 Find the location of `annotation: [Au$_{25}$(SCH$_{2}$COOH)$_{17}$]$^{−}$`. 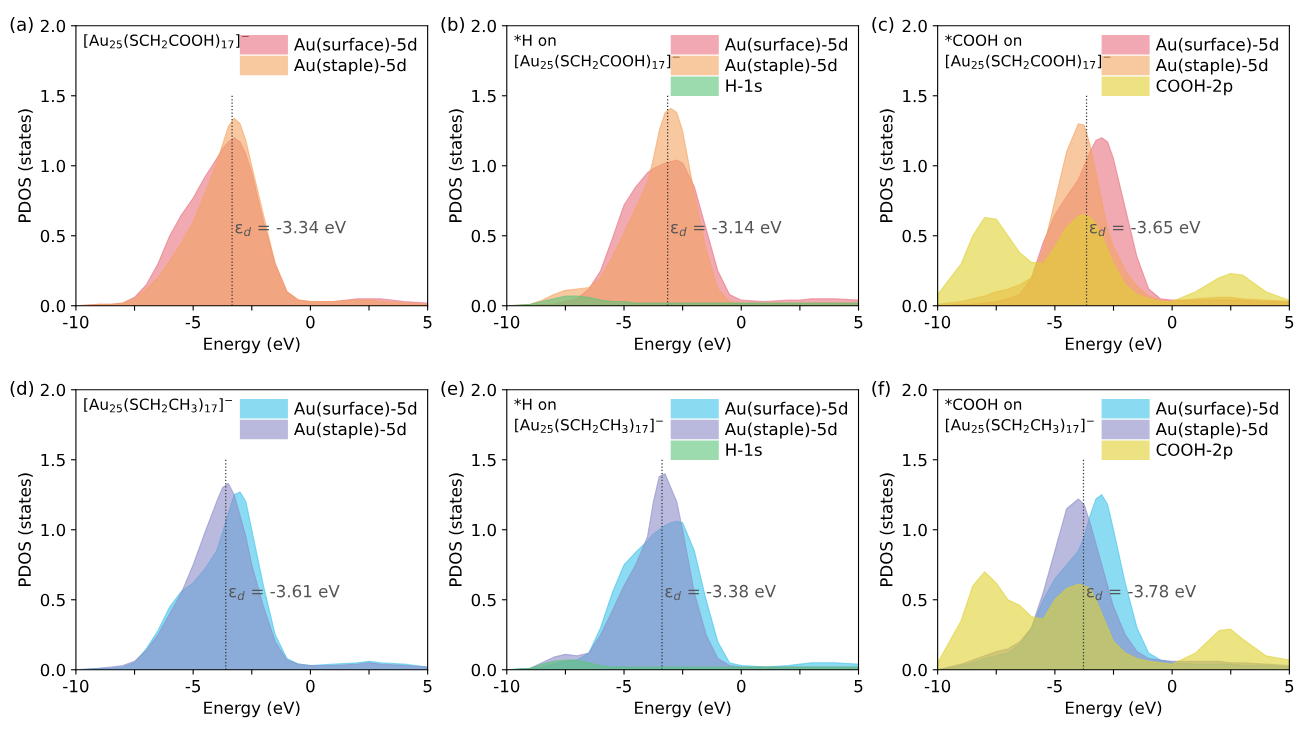

annotation: [Au$_{25}$(SCH$_{2}$COOH)$_{17}$]$^{−}$ is located at coordinates (166, 41).